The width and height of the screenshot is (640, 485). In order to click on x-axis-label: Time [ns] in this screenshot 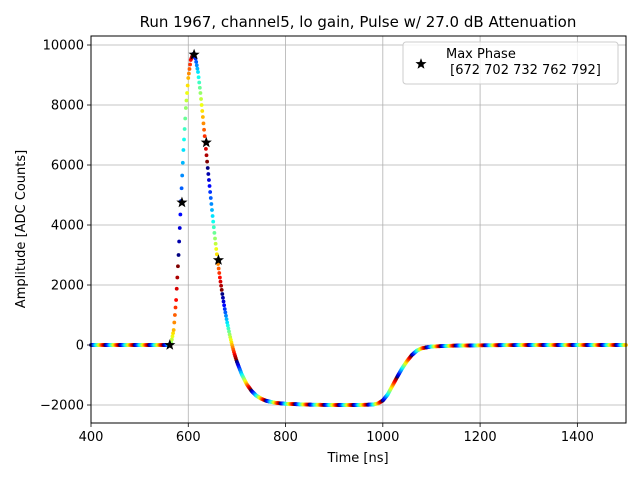, I will do `click(357, 458)`.